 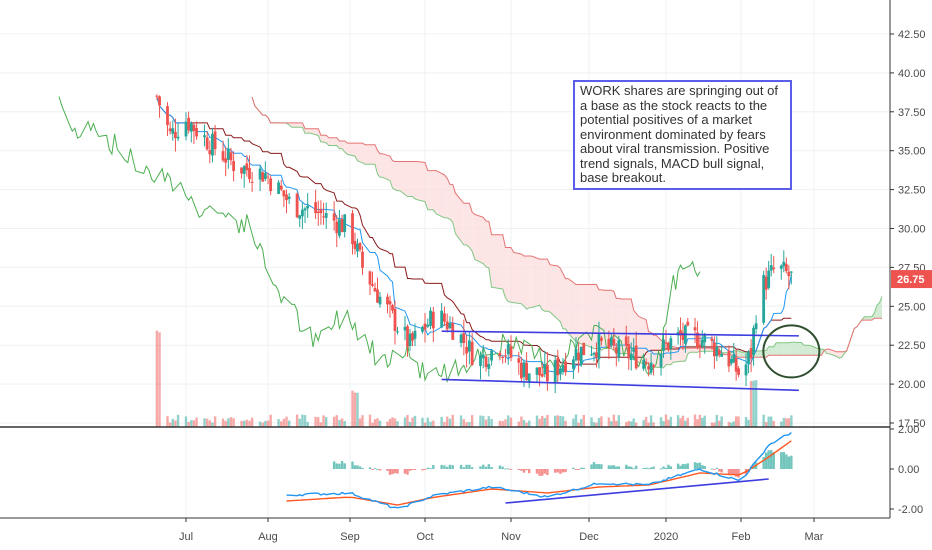 I want to click on macd-tick-label: 0.00, so click(x=908, y=470).